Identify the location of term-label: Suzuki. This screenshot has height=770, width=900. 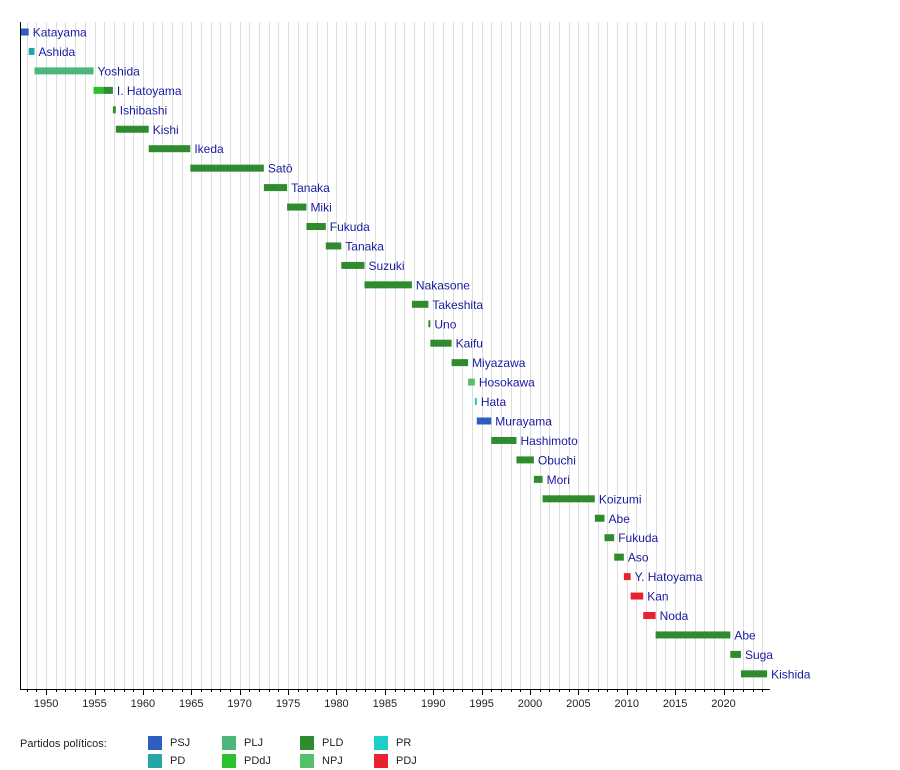
(387, 266).